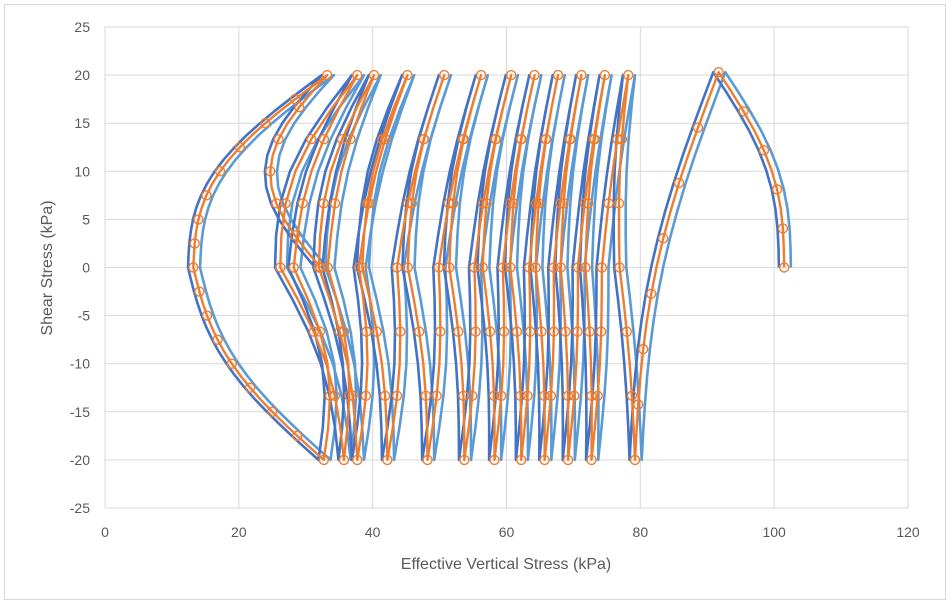 Image resolution: width=952 pixels, height=605 pixels. What do you see at coordinates (105, 532) in the screenshot?
I see `x-tick-label: 0` at bounding box center [105, 532].